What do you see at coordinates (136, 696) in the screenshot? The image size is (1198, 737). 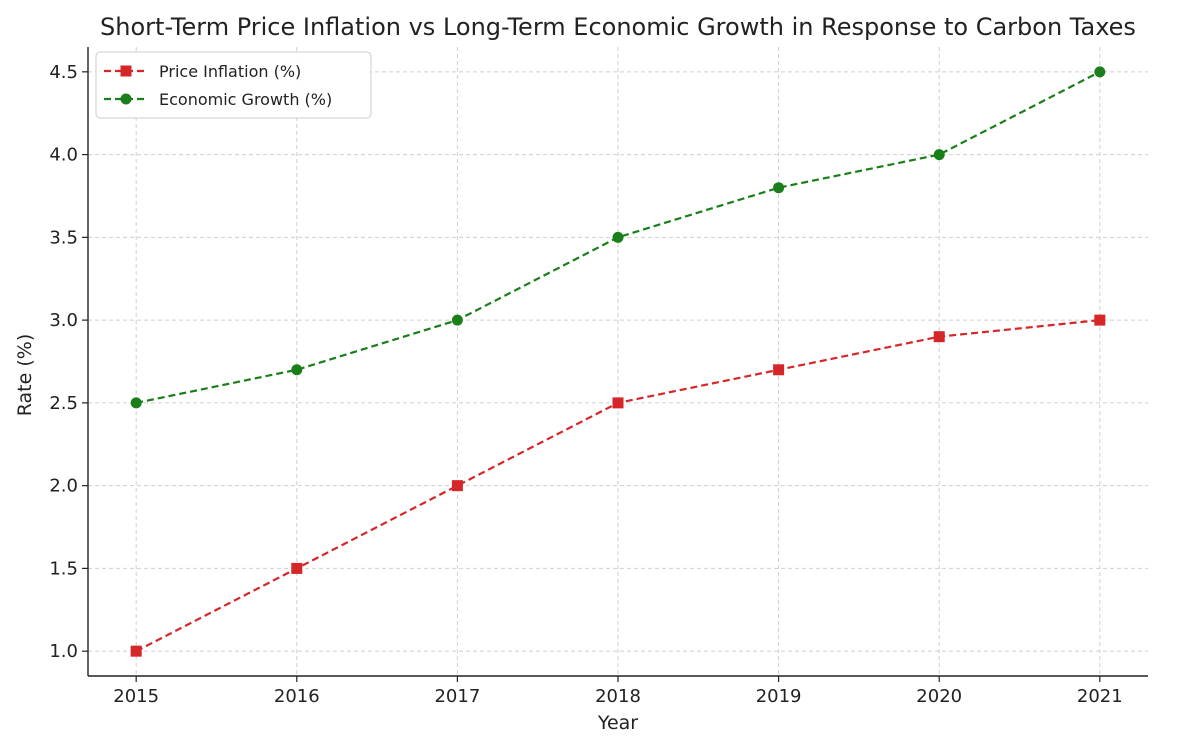 I see `x-tick-label: 2015` at bounding box center [136, 696].